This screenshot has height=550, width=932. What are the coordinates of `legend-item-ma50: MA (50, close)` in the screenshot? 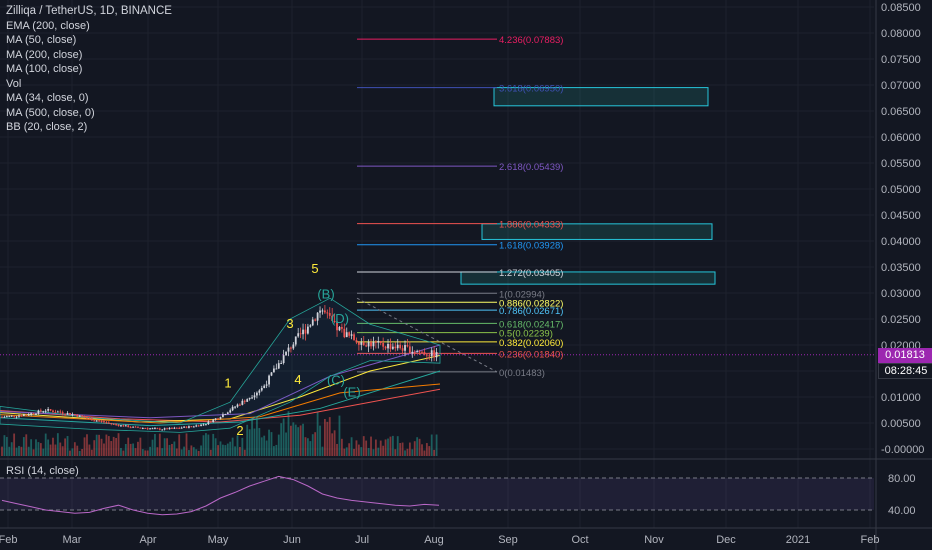 It's located at (41, 40).